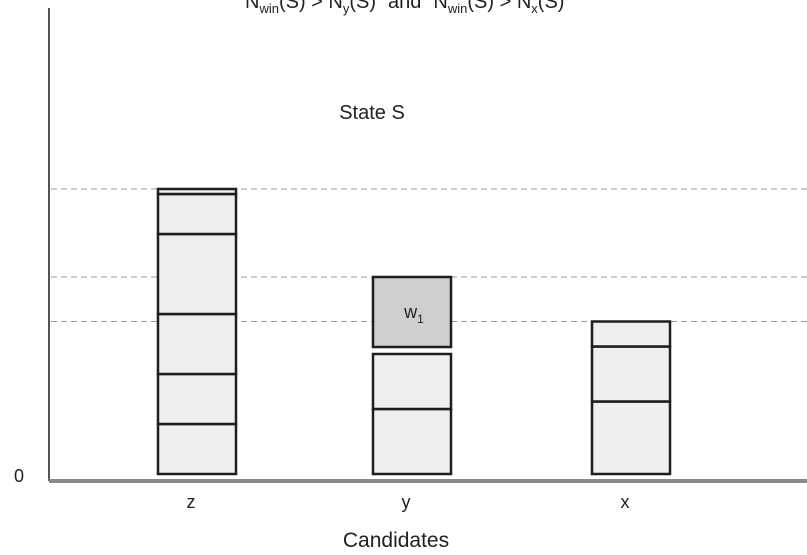  I want to click on stack-x, so click(631, 398).